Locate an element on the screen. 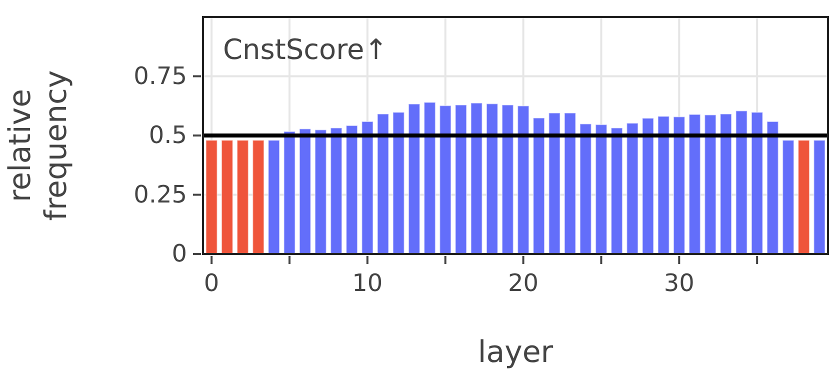  y-tick-label: 0 is located at coordinates (179, 254).